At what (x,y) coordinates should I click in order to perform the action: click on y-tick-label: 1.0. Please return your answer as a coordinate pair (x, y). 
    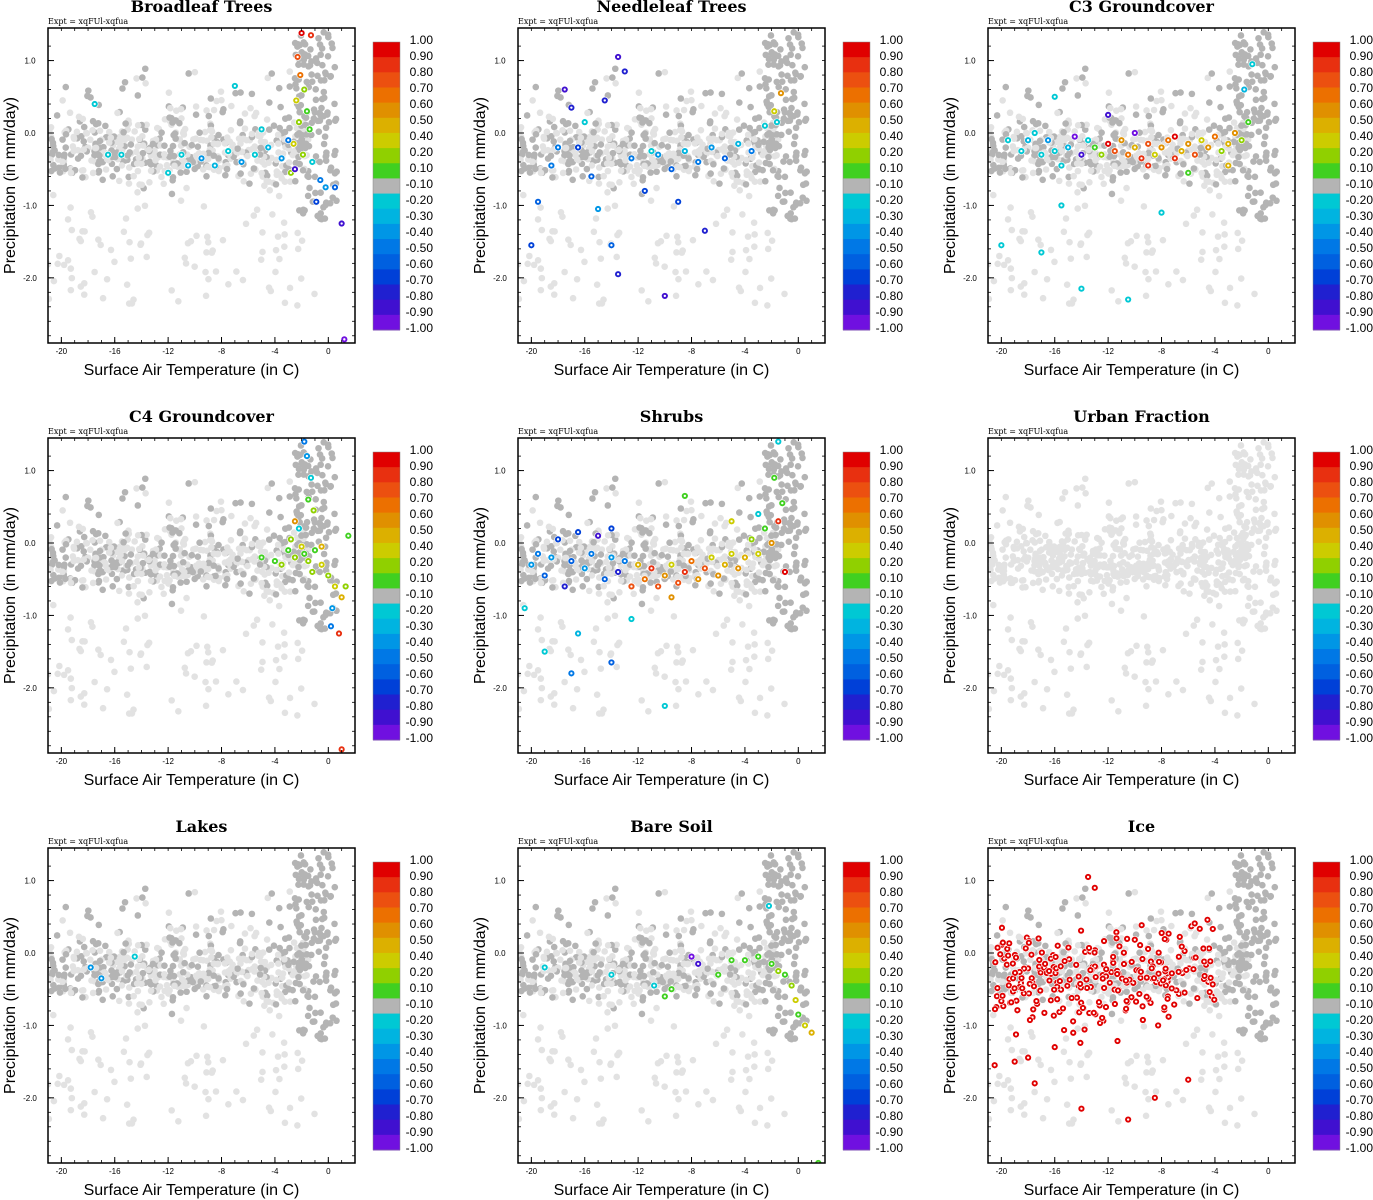
    Looking at the image, I should click on (30, 61).